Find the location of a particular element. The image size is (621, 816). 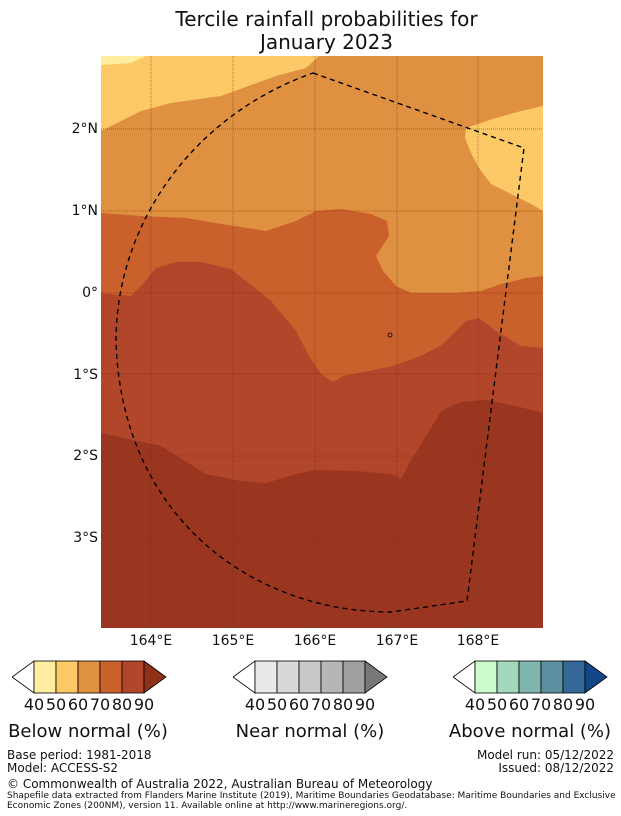

region-50-60-east is located at coordinates (504, 158).